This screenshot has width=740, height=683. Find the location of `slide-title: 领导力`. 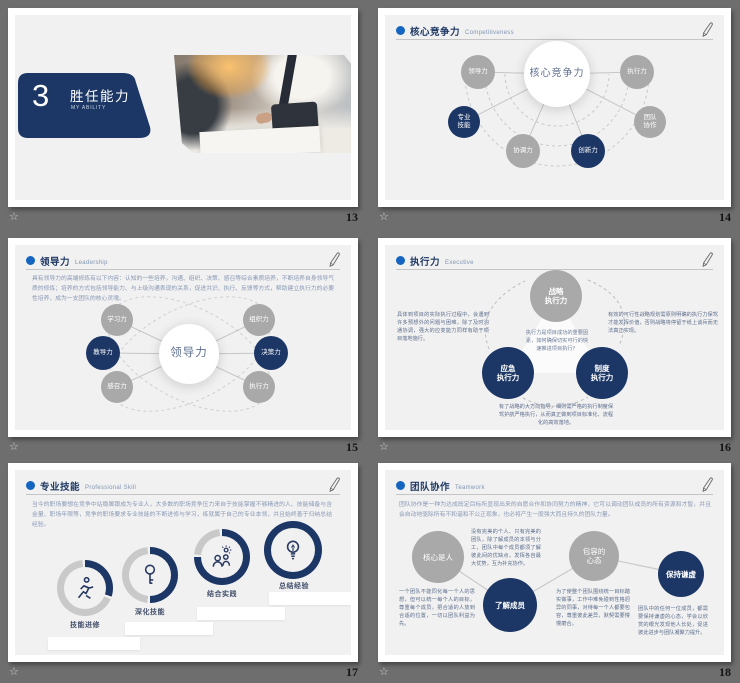

slide-title: 领导力 is located at coordinates (55, 262).